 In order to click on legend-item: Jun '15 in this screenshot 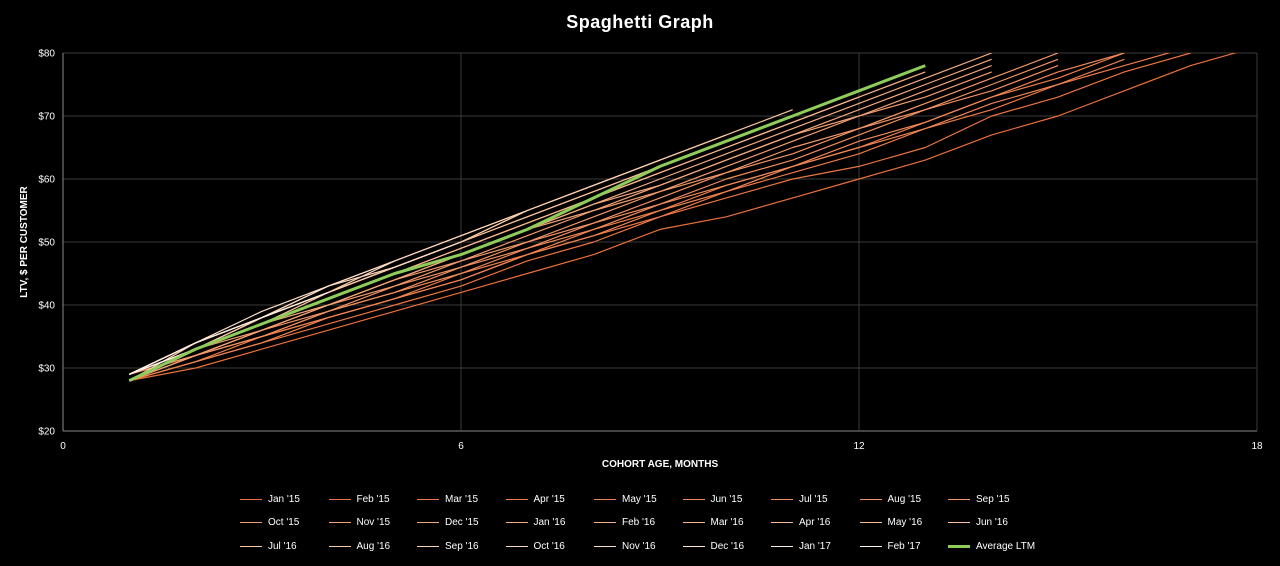, I will do `click(712, 499)`.